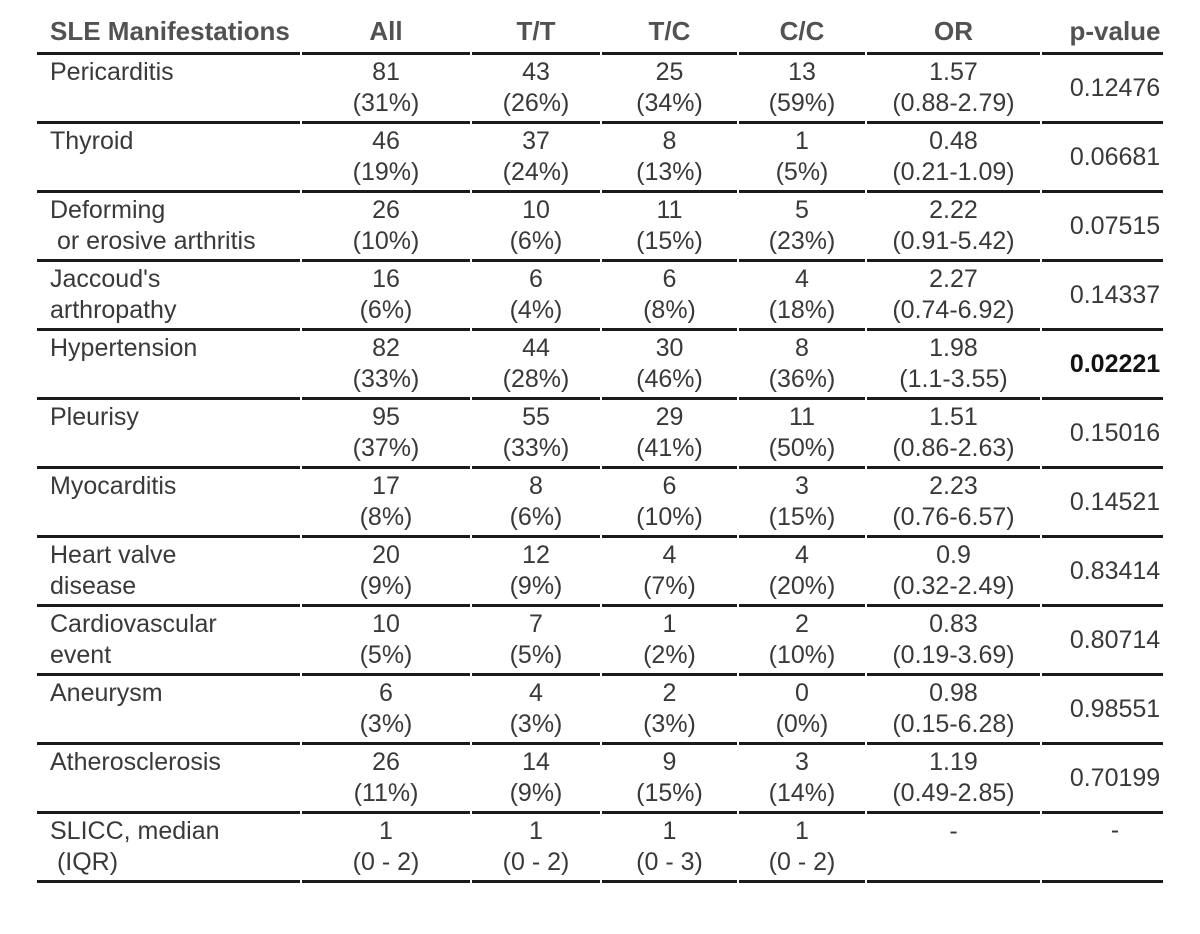 The width and height of the screenshot is (1200, 934). Describe the element at coordinates (386, 227) in the screenshot. I see `all-cell: 26 (10%)` at that location.